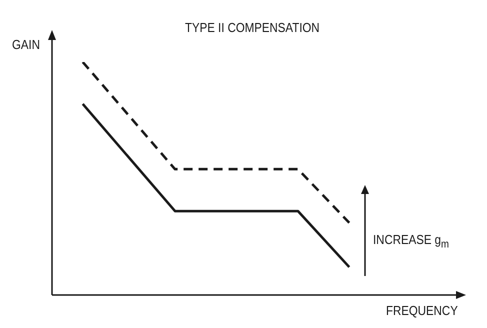 The height and width of the screenshot is (328, 487). I want to click on annotation: INCREASE g$_{m}$, so click(411, 241).